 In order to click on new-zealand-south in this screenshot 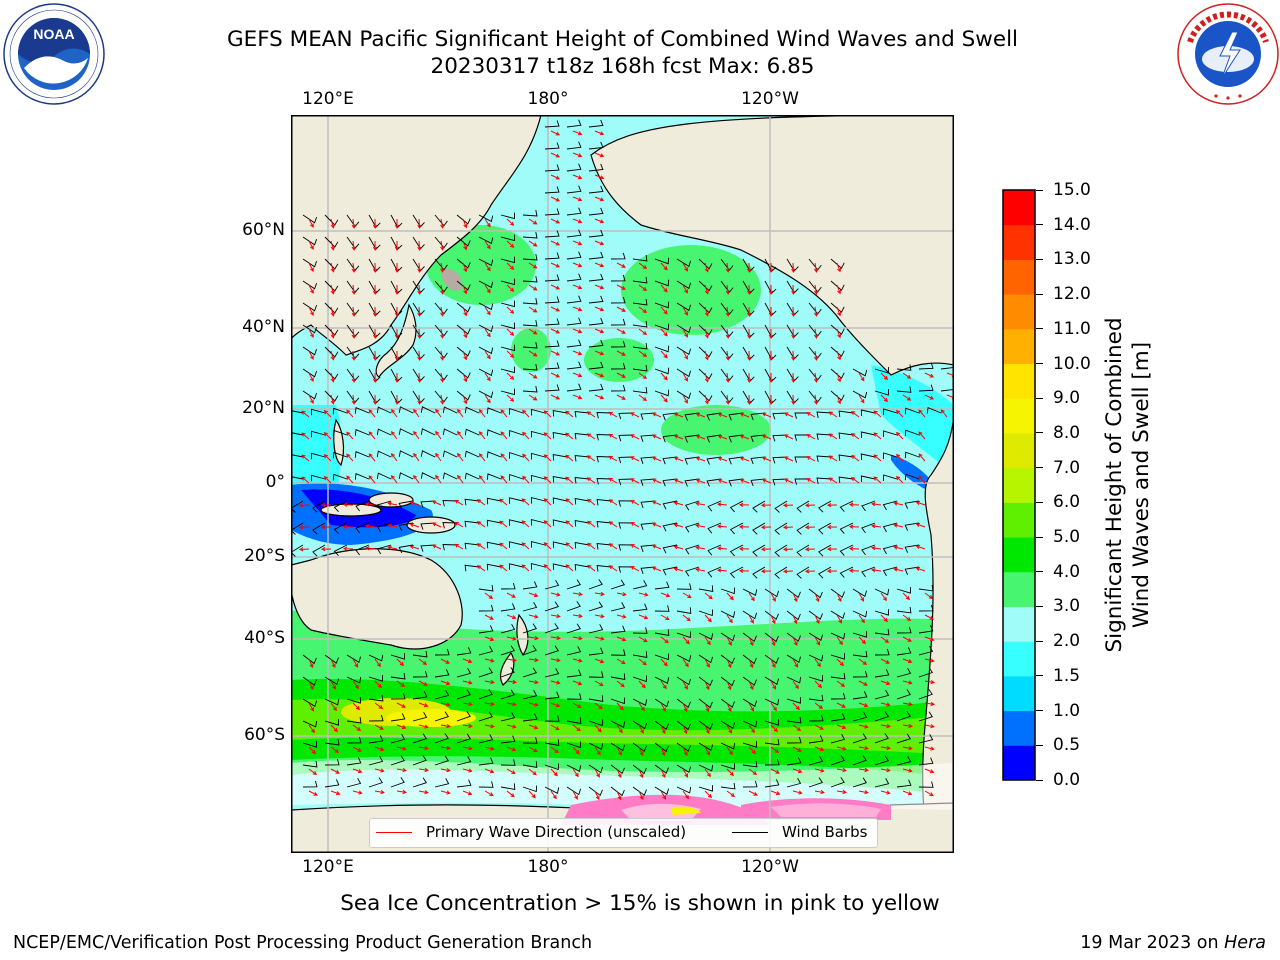, I will do `click(507, 668)`.